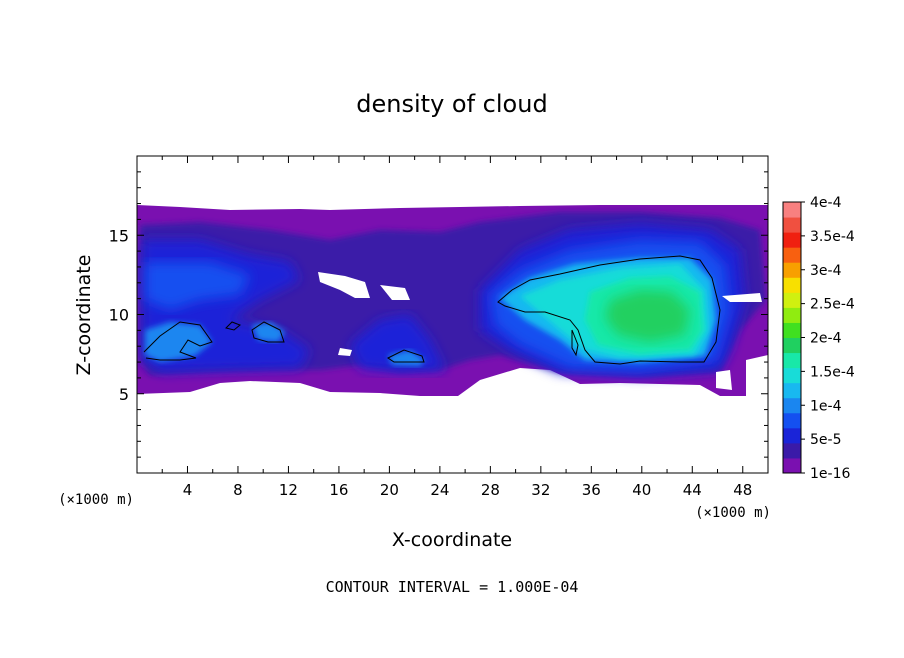 Image resolution: width=904 pixels, height=658 pixels. I want to click on x-axis-label: X-coordinate, so click(452, 540).